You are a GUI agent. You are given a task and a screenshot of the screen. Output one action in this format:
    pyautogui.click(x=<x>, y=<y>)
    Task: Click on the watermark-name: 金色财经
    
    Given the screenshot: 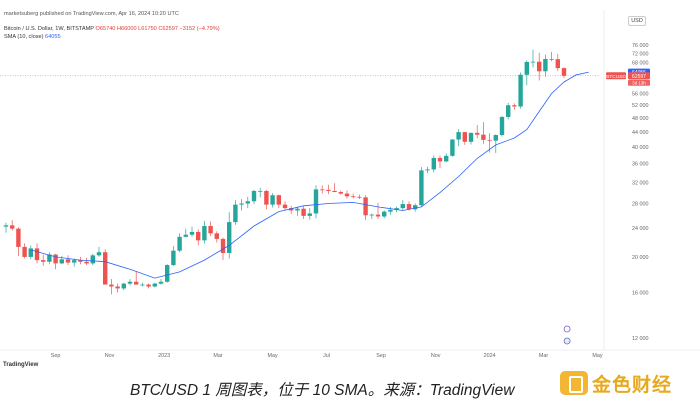 What is the action you would take?
    pyautogui.click(x=632, y=385)
    